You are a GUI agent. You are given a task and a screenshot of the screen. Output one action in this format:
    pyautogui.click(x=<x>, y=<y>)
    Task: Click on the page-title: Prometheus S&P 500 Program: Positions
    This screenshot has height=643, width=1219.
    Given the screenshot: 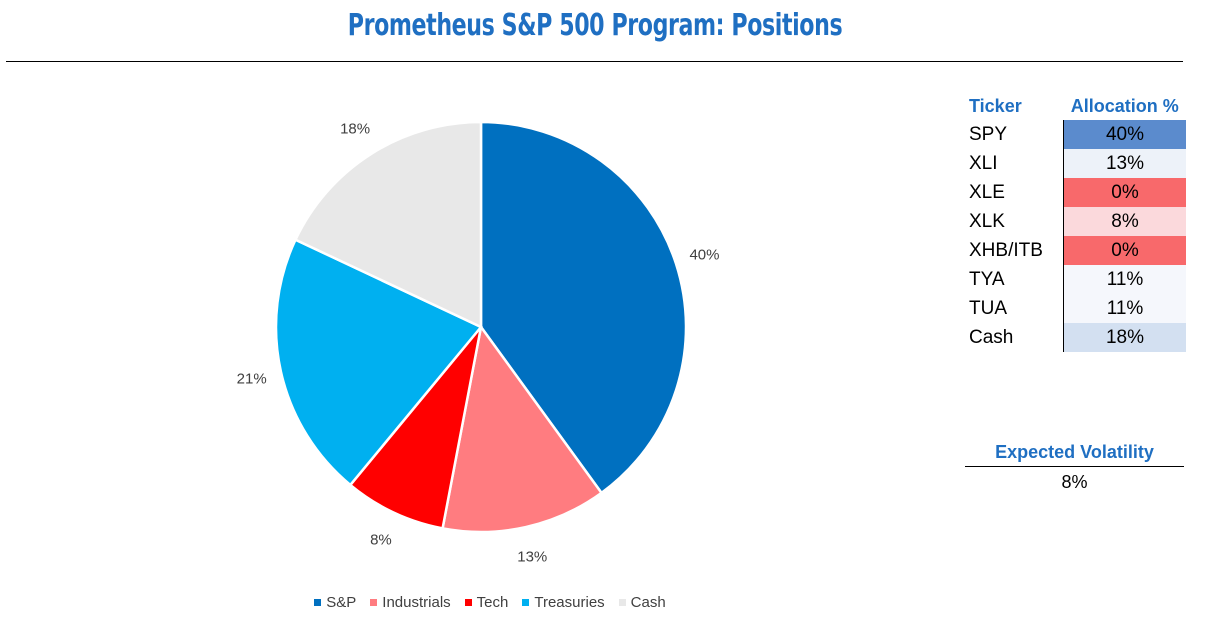 What is the action you would take?
    pyautogui.click(x=595, y=25)
    